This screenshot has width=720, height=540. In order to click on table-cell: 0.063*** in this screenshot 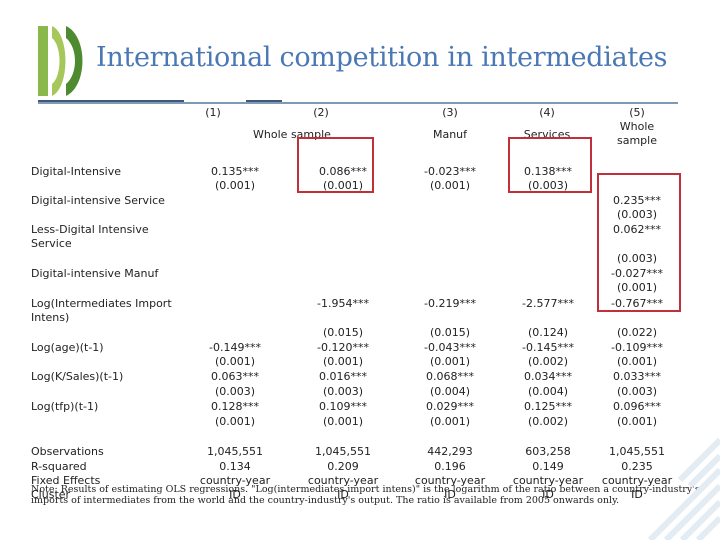, I will do `click(235, 376)`.